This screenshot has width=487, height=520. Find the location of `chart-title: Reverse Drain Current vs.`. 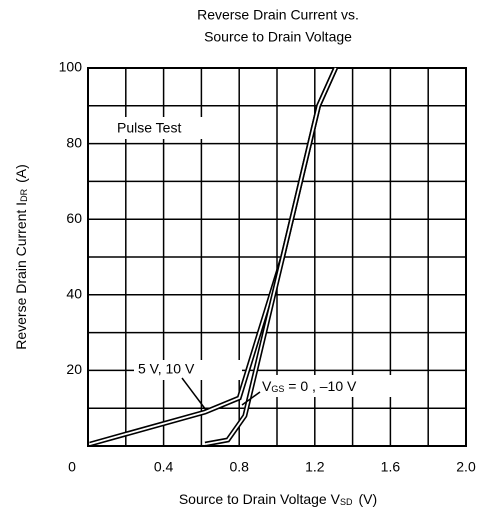

chart-title: Reverse Drain Current vs. is located at coordinates (278, 15).